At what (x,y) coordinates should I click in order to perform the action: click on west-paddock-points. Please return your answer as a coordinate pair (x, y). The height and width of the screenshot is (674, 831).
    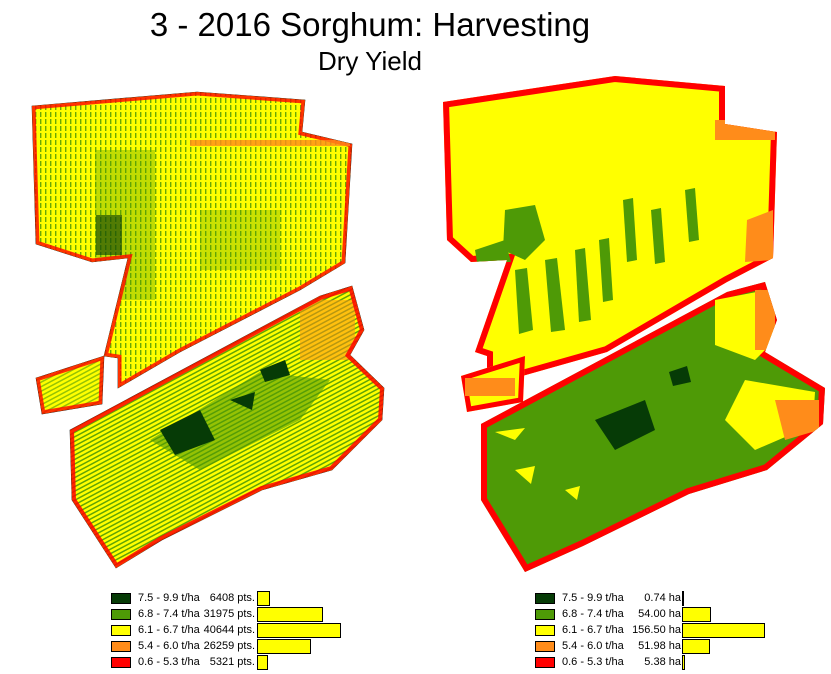
    Looking at the image, I should click on (70, 385).